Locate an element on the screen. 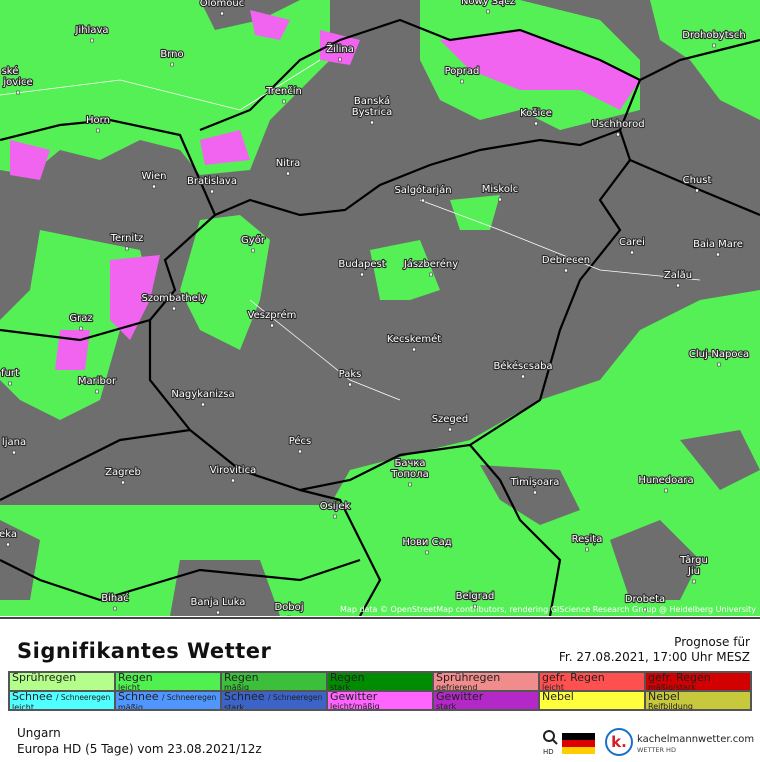 This screenshot has height=762, width=760. legend-cell: Schnee / Schneeregen leicht is located at coordinates (62, 700).